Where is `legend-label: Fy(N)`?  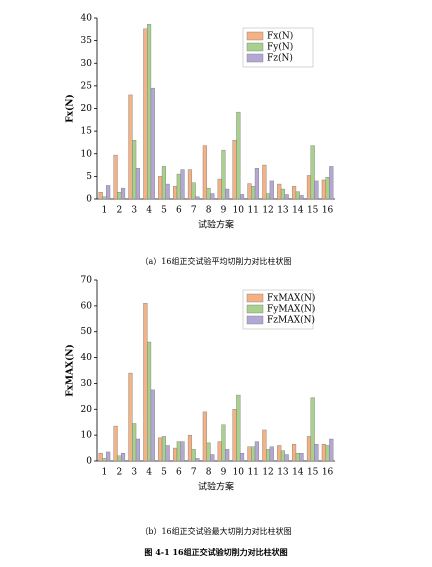 legend-label: Fy(N) is located at coordinates (280, 47).